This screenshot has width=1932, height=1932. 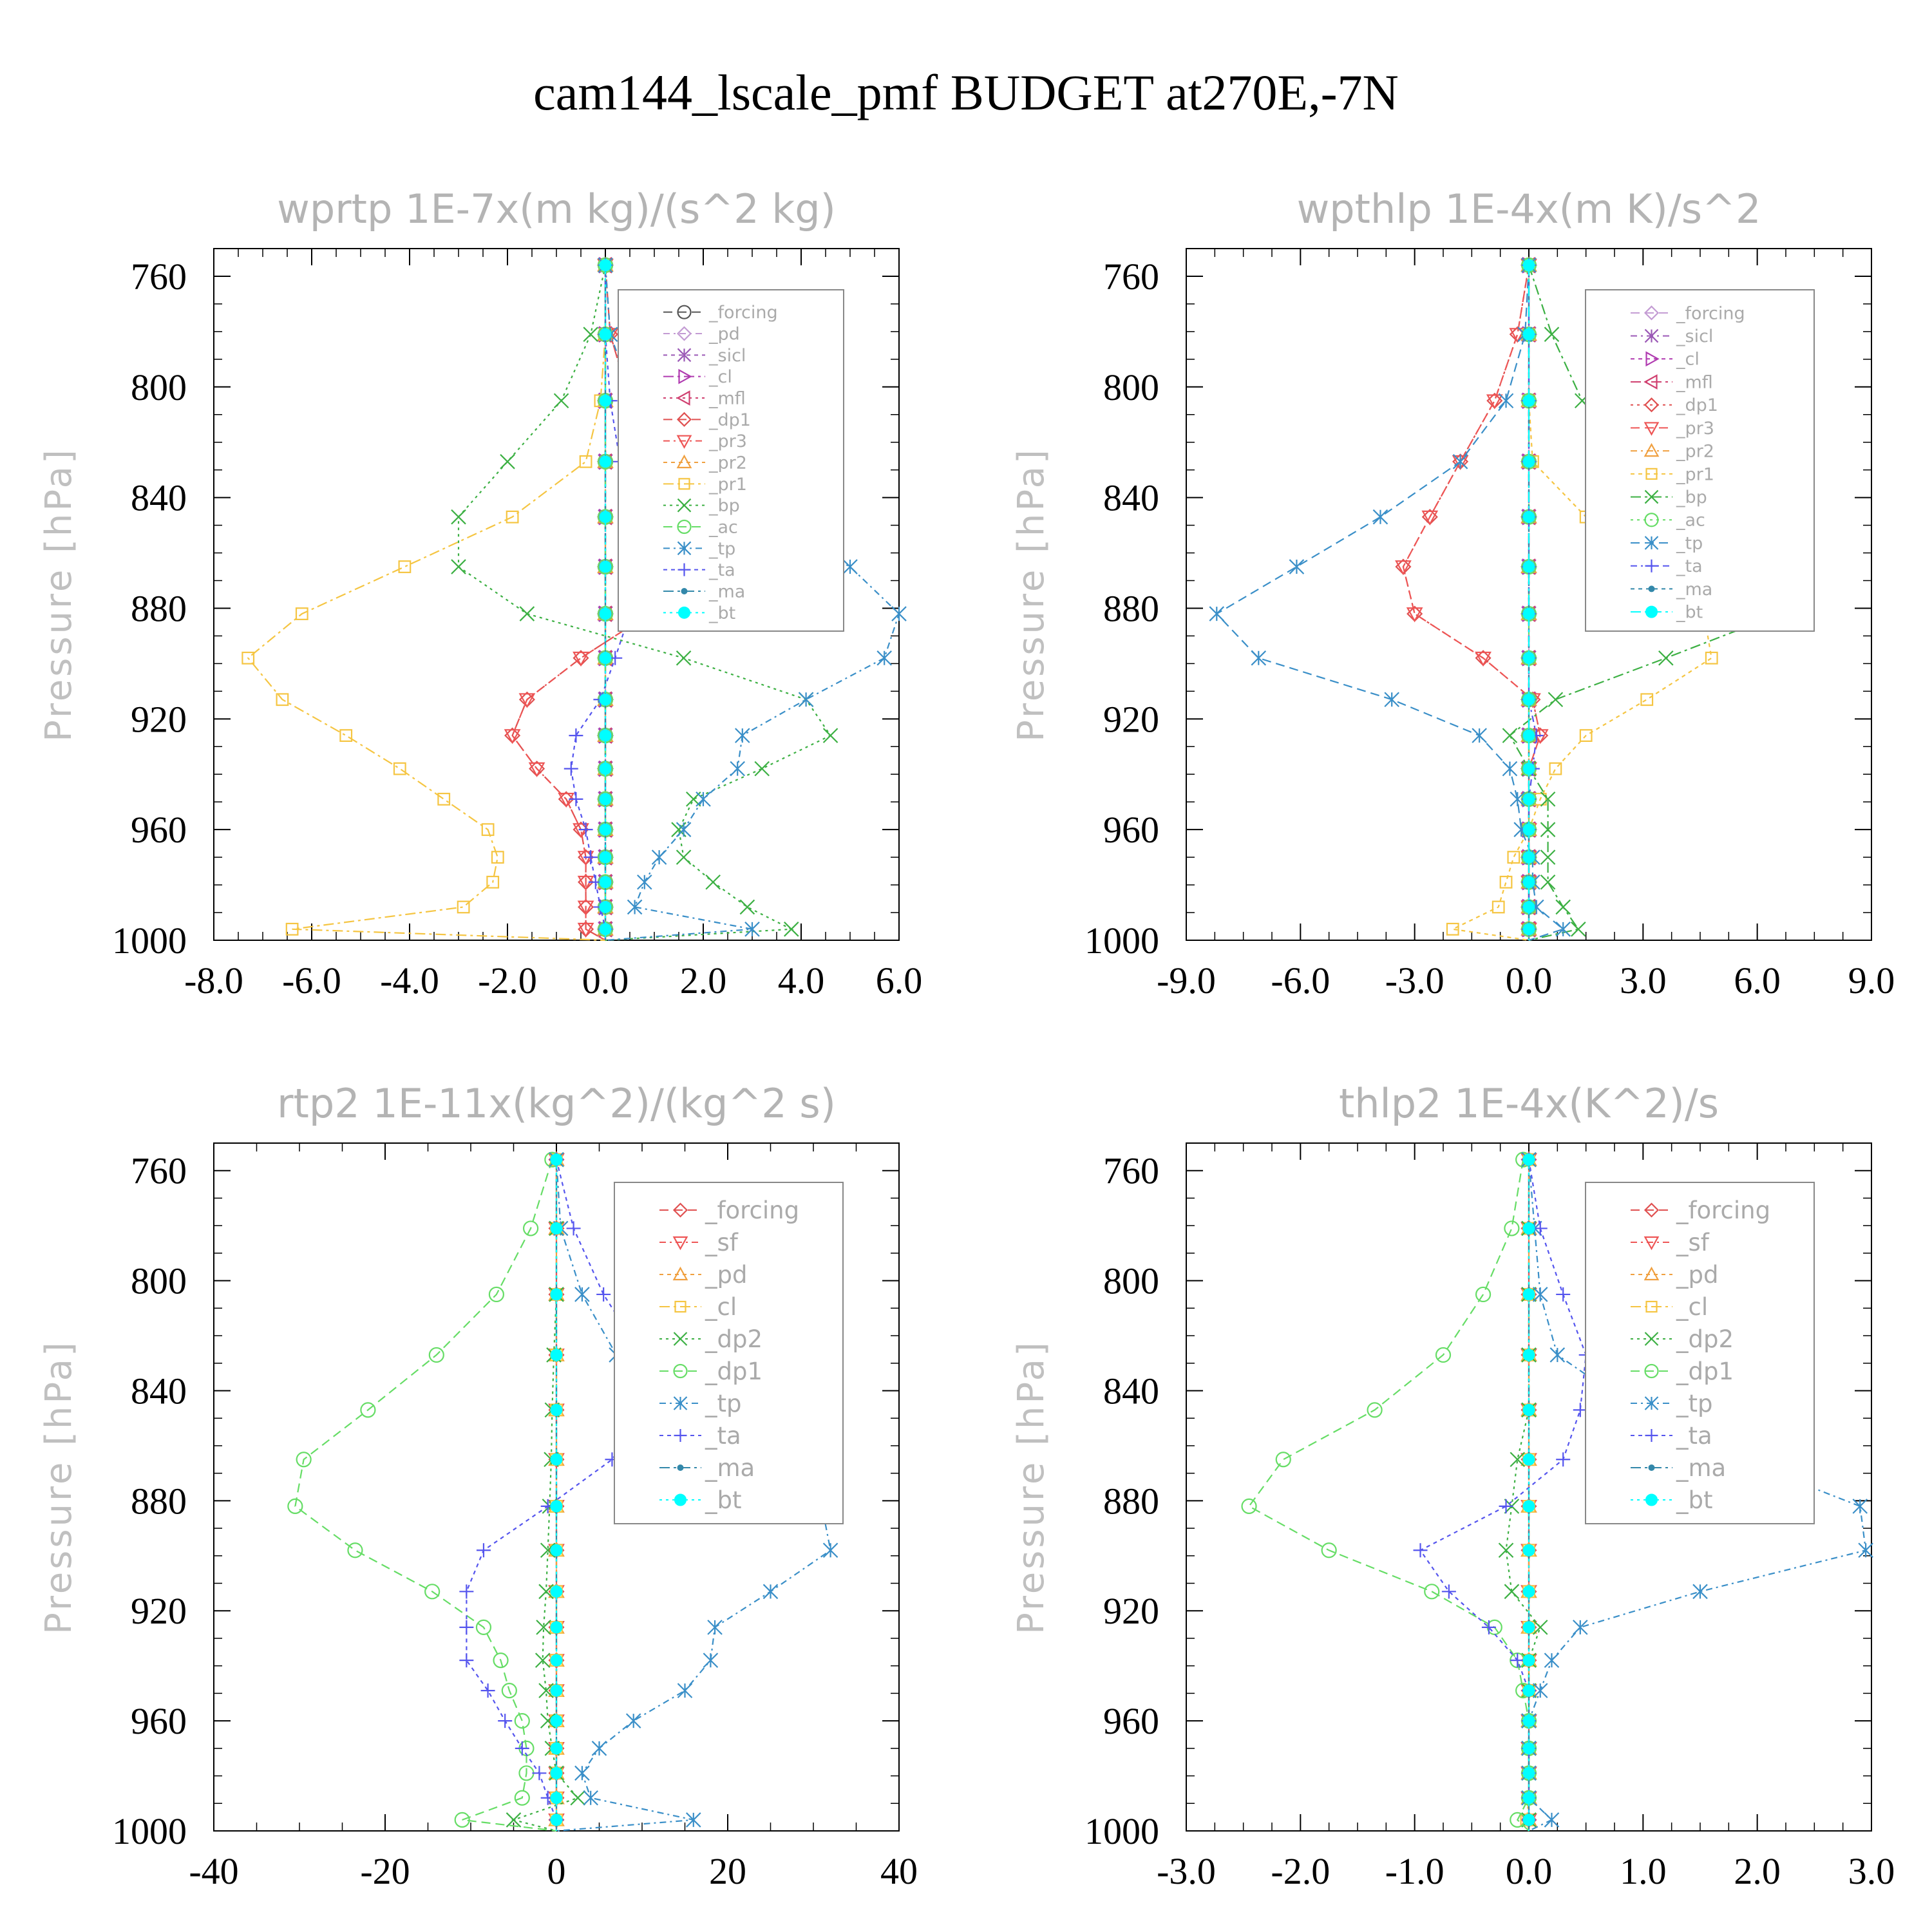 What do you see at coordinates (1131, 719) in the screenshot?
I see `y-tick-label: 920` at bounding box center [1131, 719].